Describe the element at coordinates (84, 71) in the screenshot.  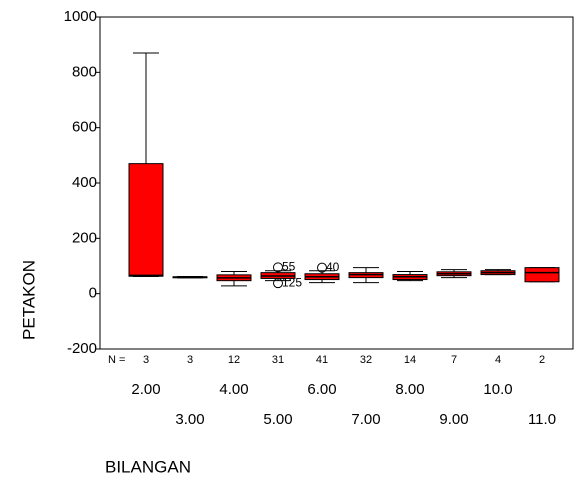
I see `y-tick-label: 800` at that location.